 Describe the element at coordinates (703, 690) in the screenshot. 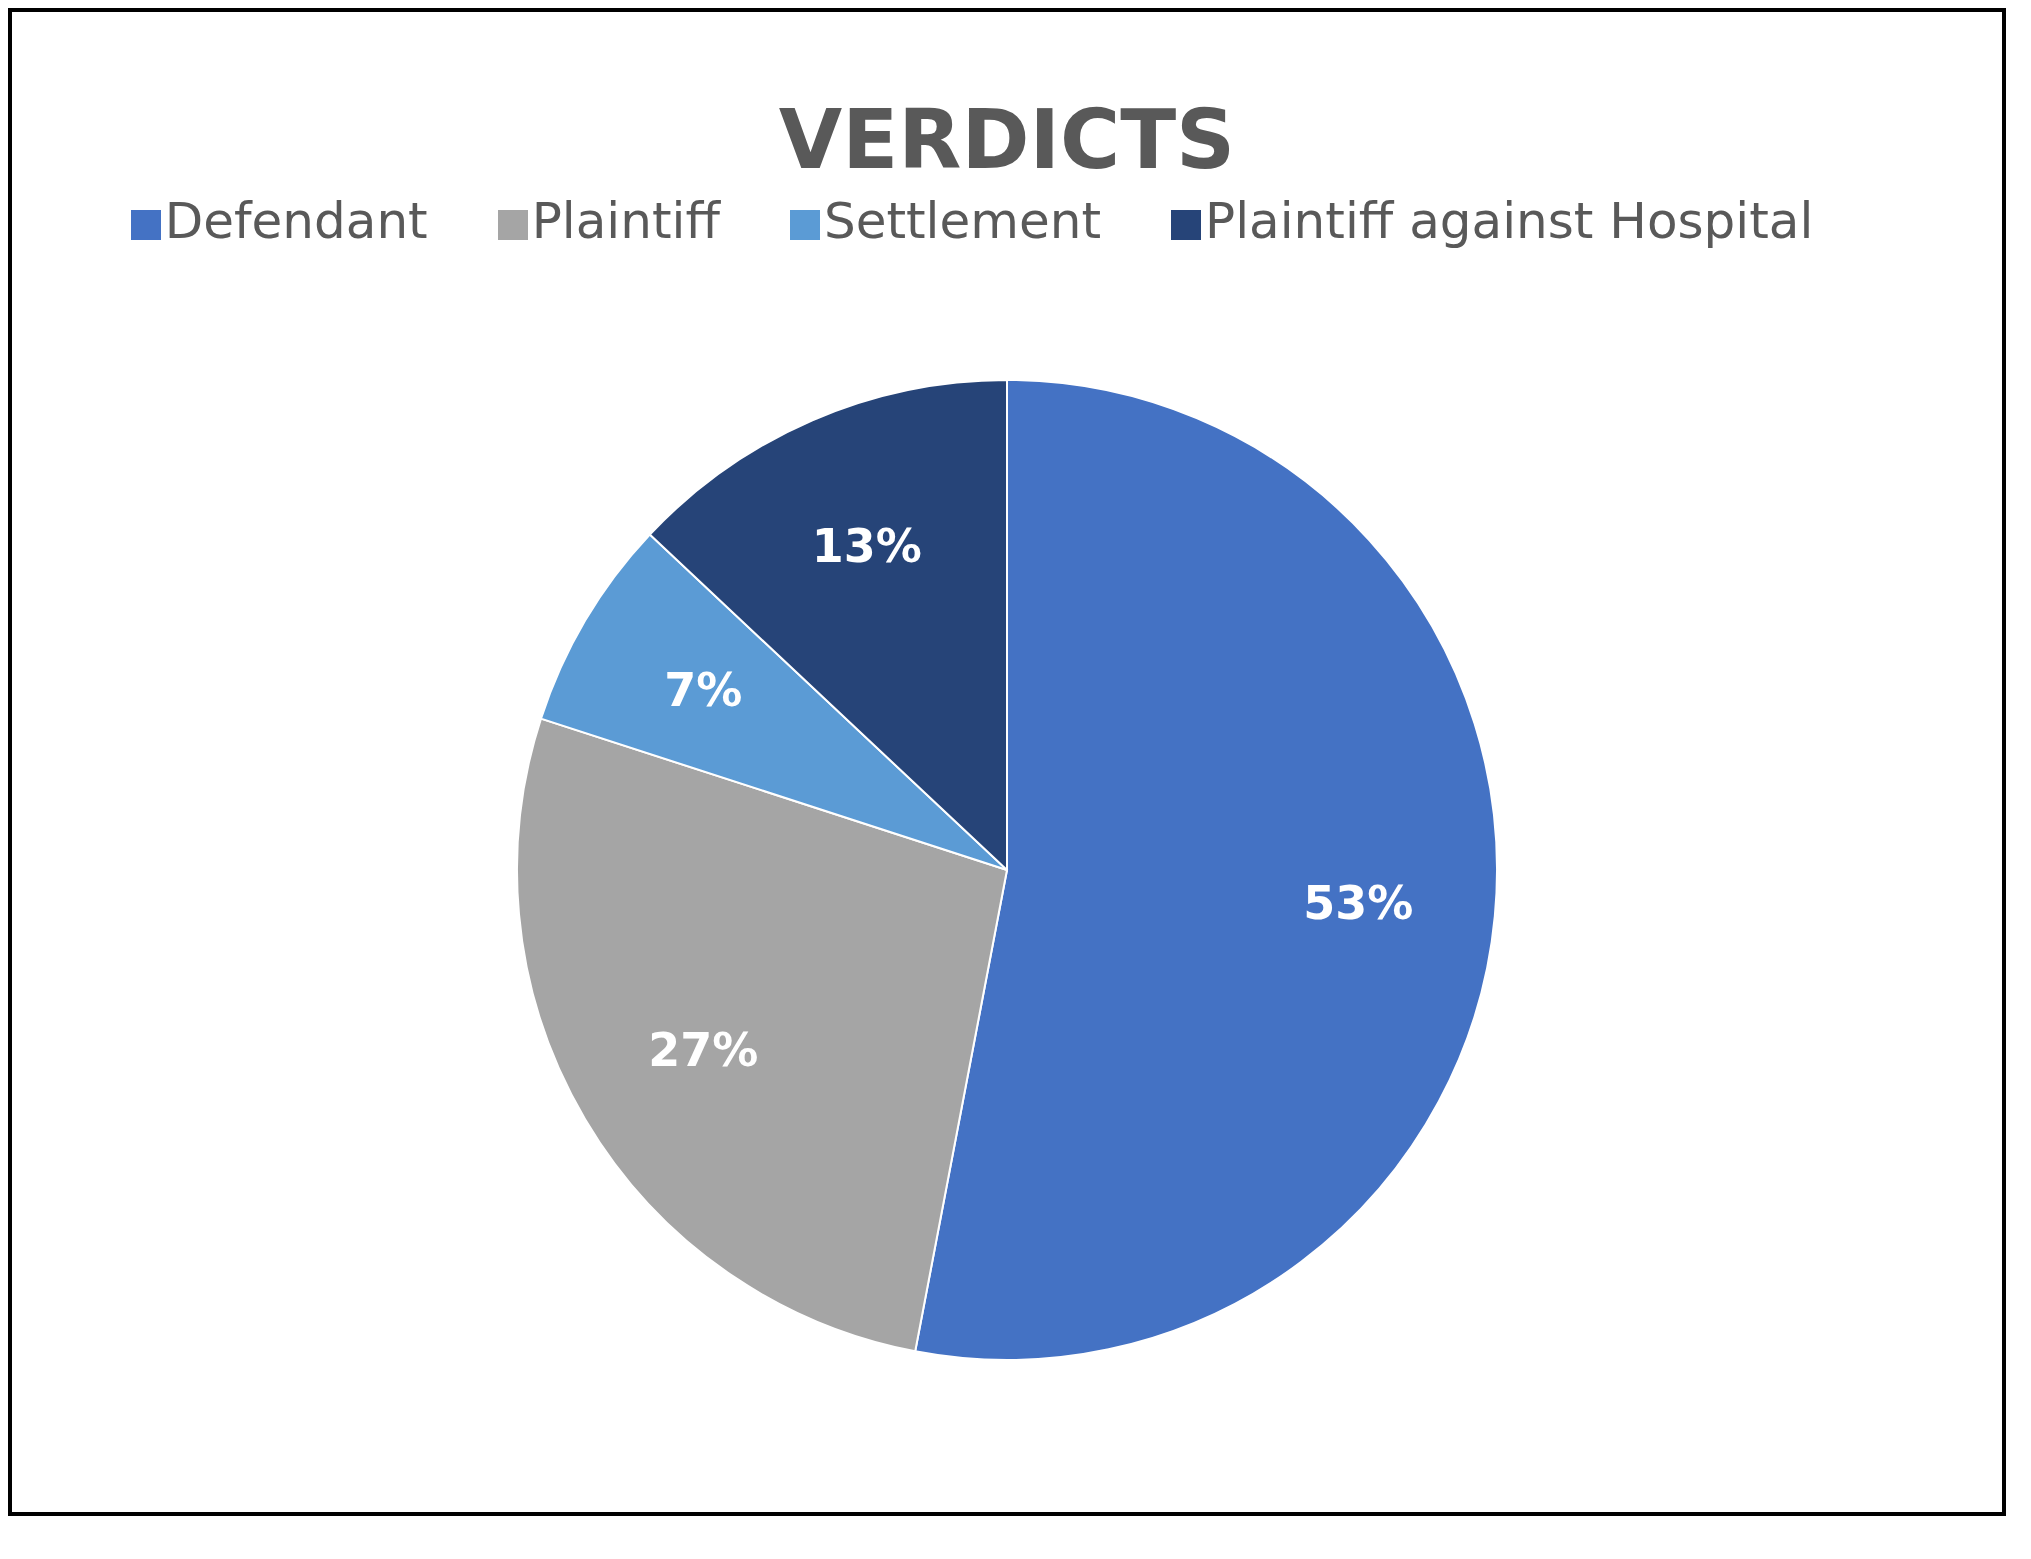

I see `data-label: 7%` at that location.